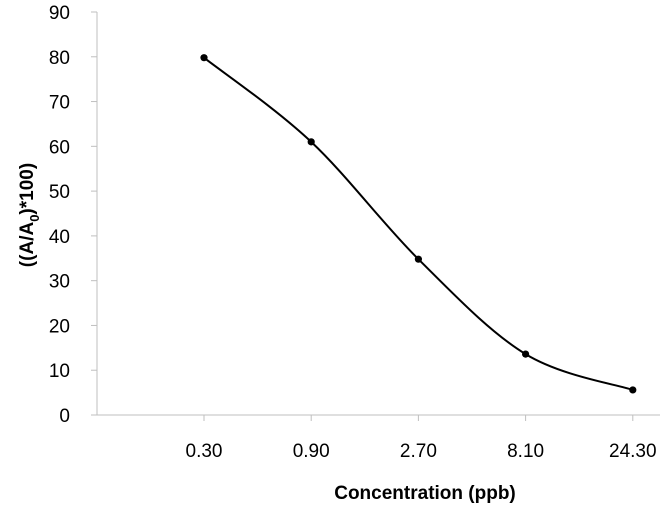  What do you see at coordinates (59, 237) in the screenshot?
I see `y-tick-label: 40` at bounding box center [59, 237].